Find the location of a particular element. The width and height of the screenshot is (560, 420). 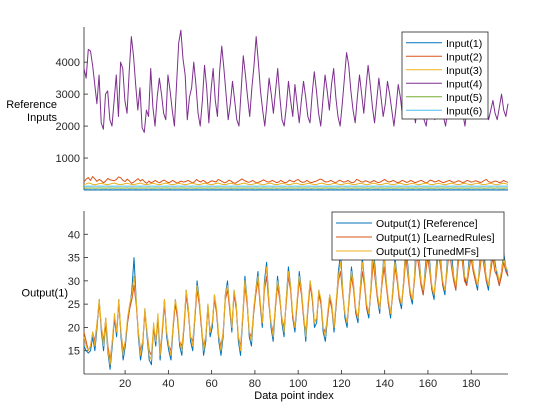

legend-label: Output(1) [LearnedRules] is located at coordinates (435, 238).